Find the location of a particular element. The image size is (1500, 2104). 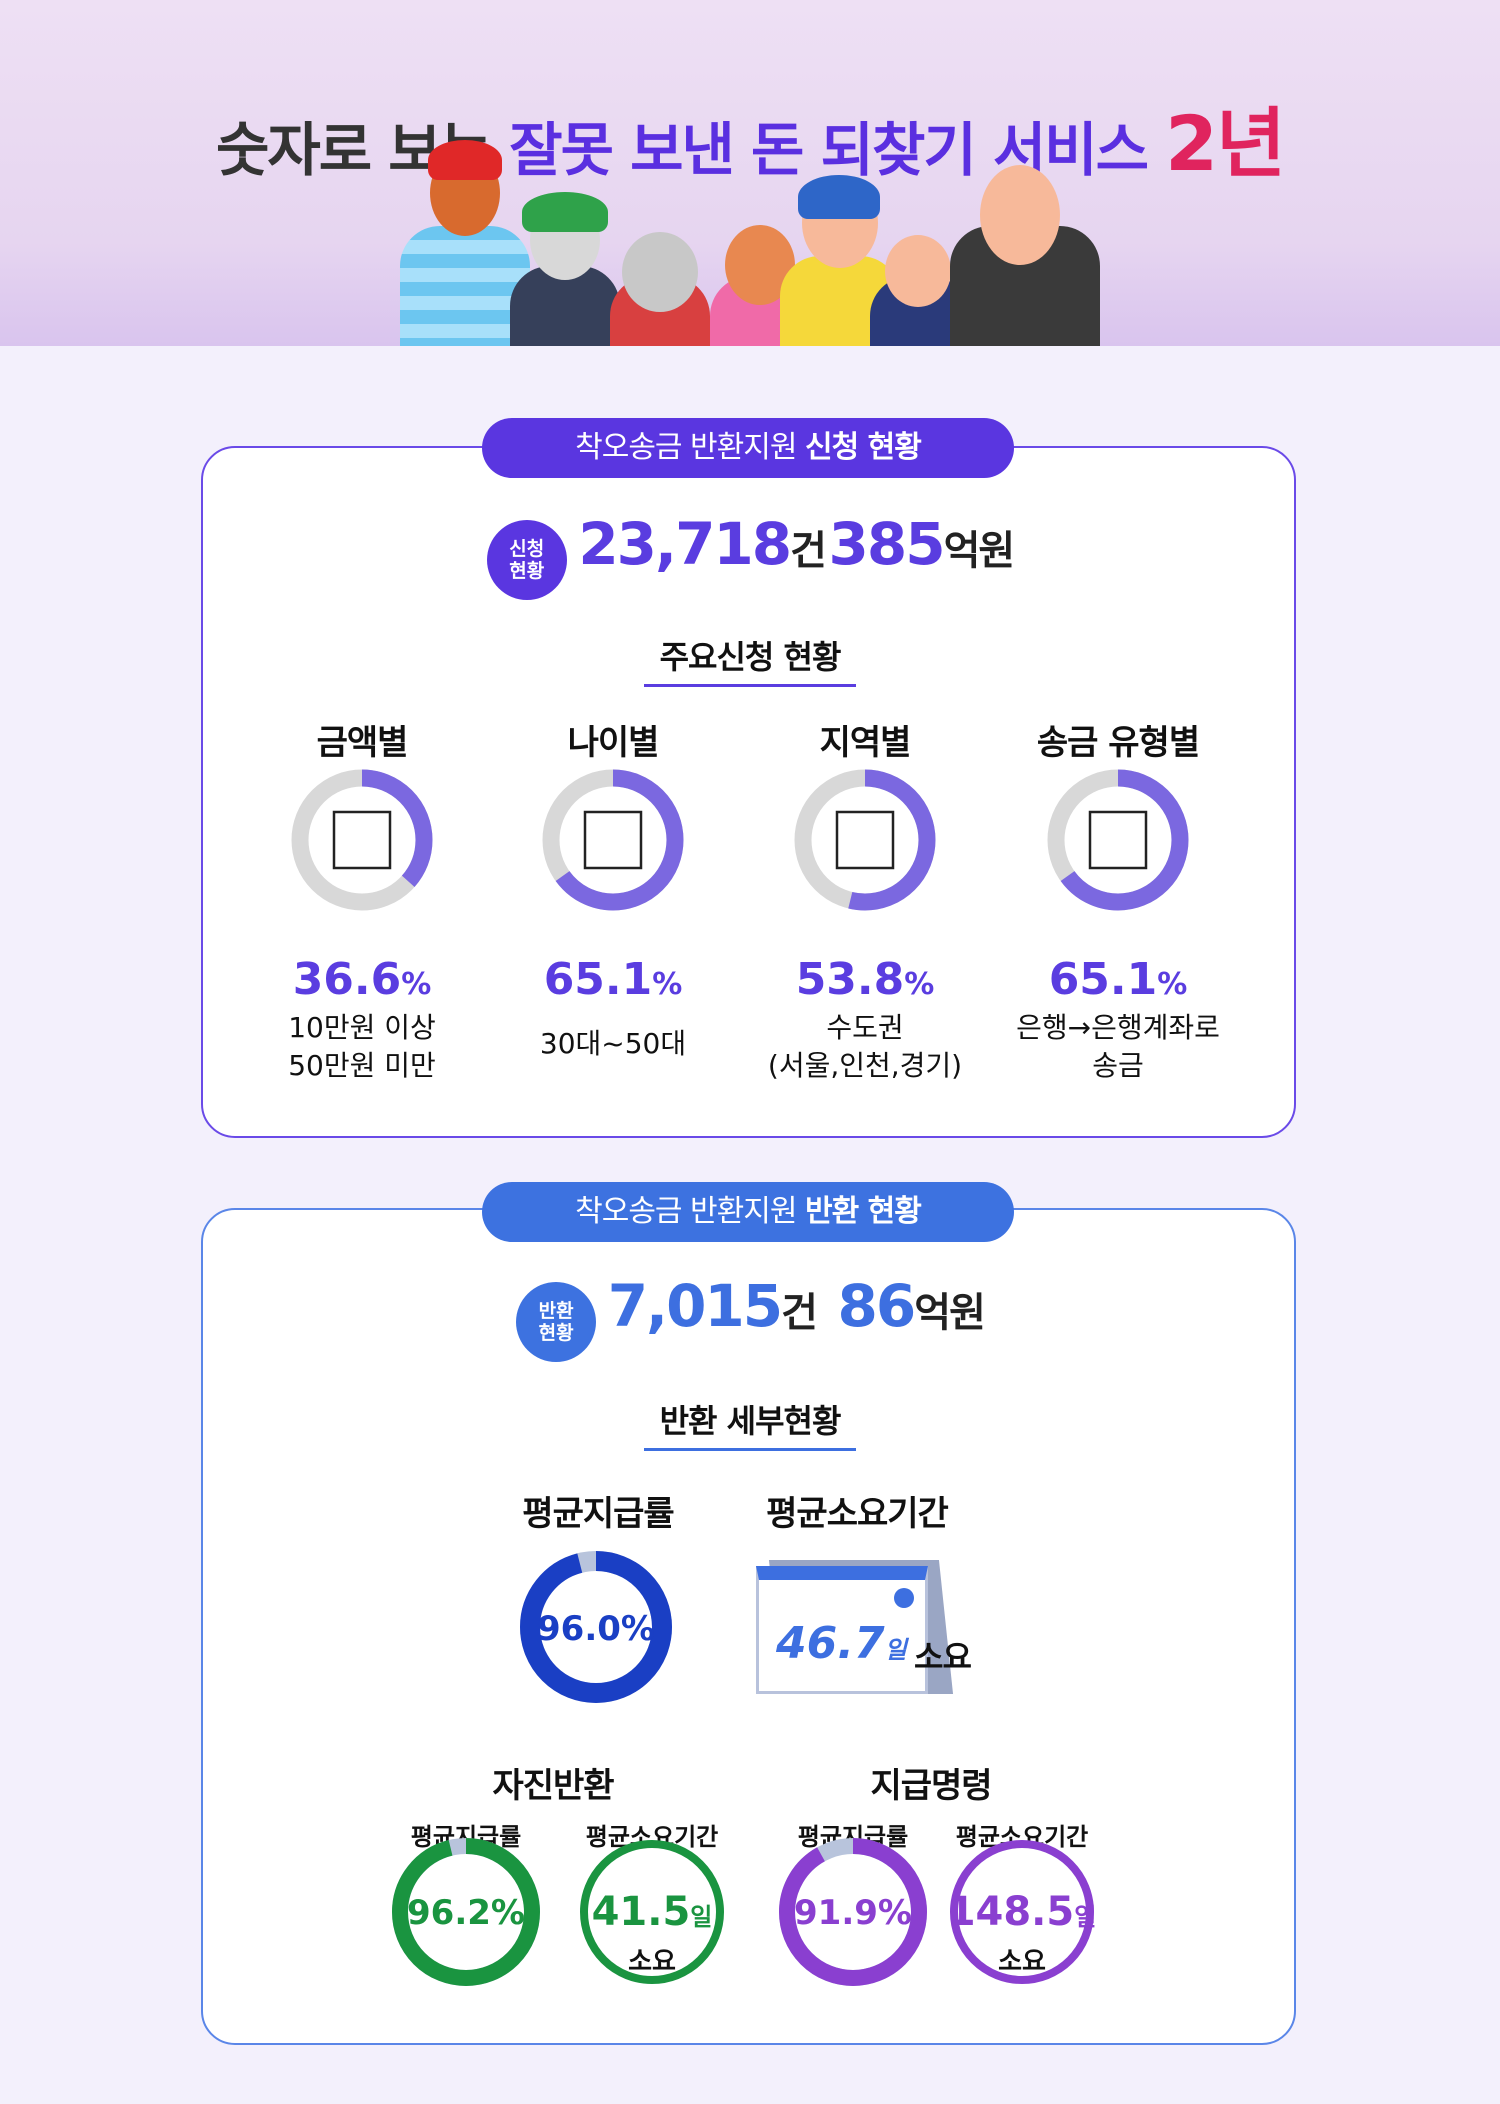

avg-rate-donut is located at coordinates (596, 1627).